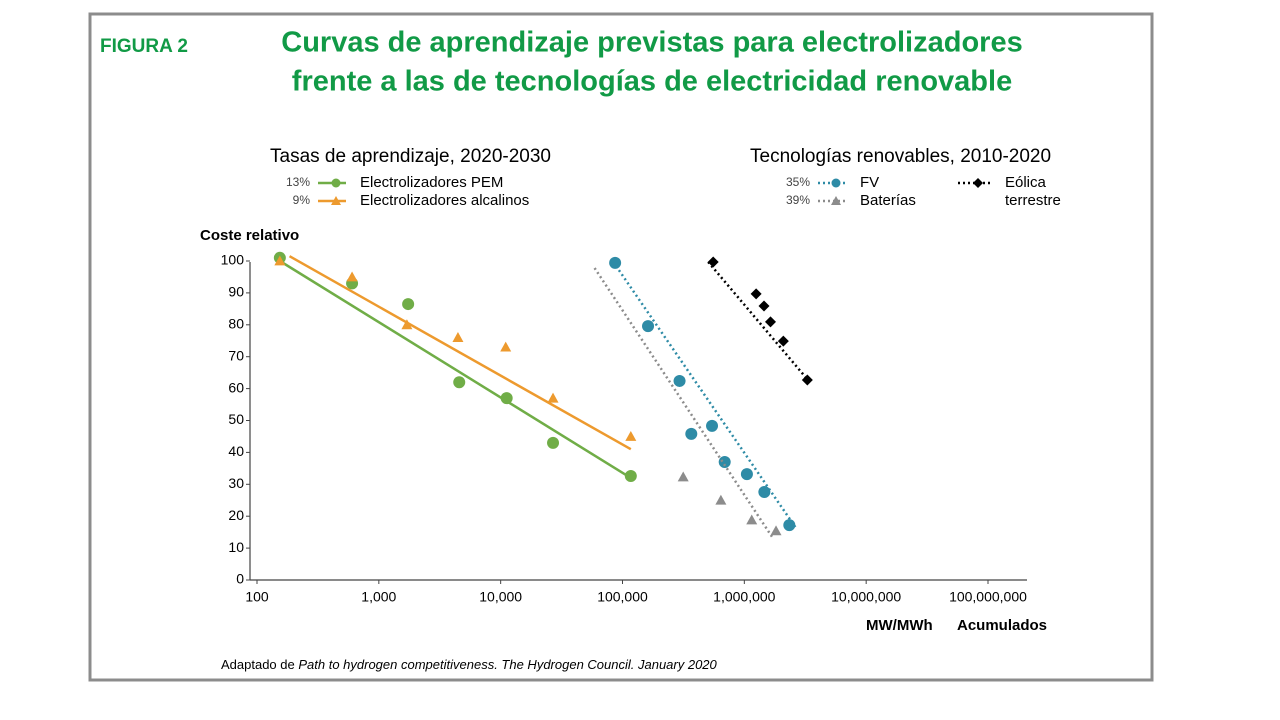 The height and width of the screenshot is (720, 1280). Describe the element at coordinates (888, 200) in the screenshot. I see `legend-label: Baterías` at that location.